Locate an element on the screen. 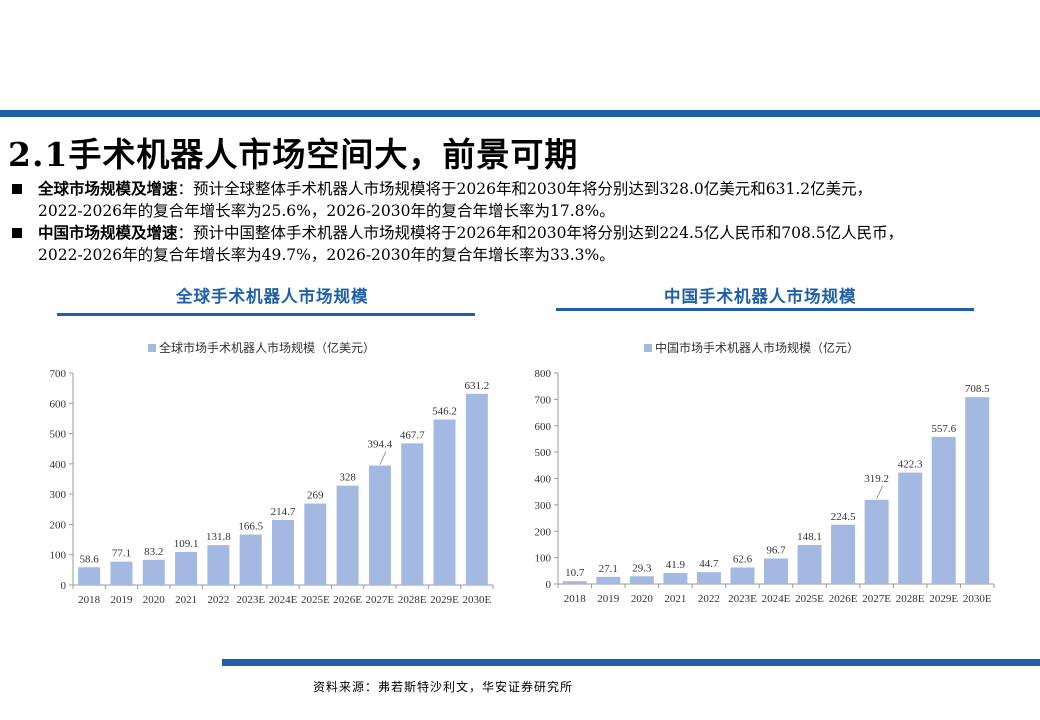 The width and height of the screenshot is (1040, 720). data-label: 467.7 is located at coordinates (412, 435).